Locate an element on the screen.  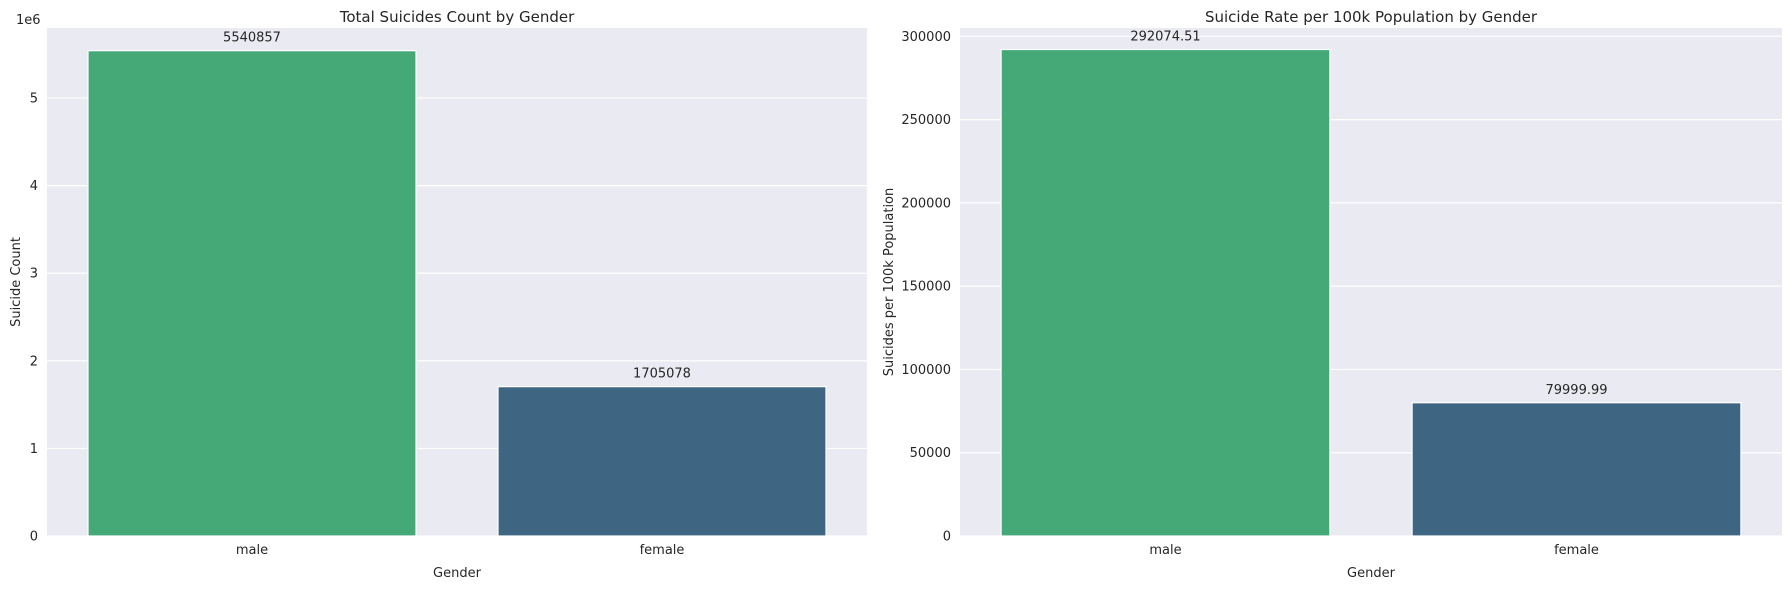
y-tick-label: 200000 is located at coordinates (926, 203).